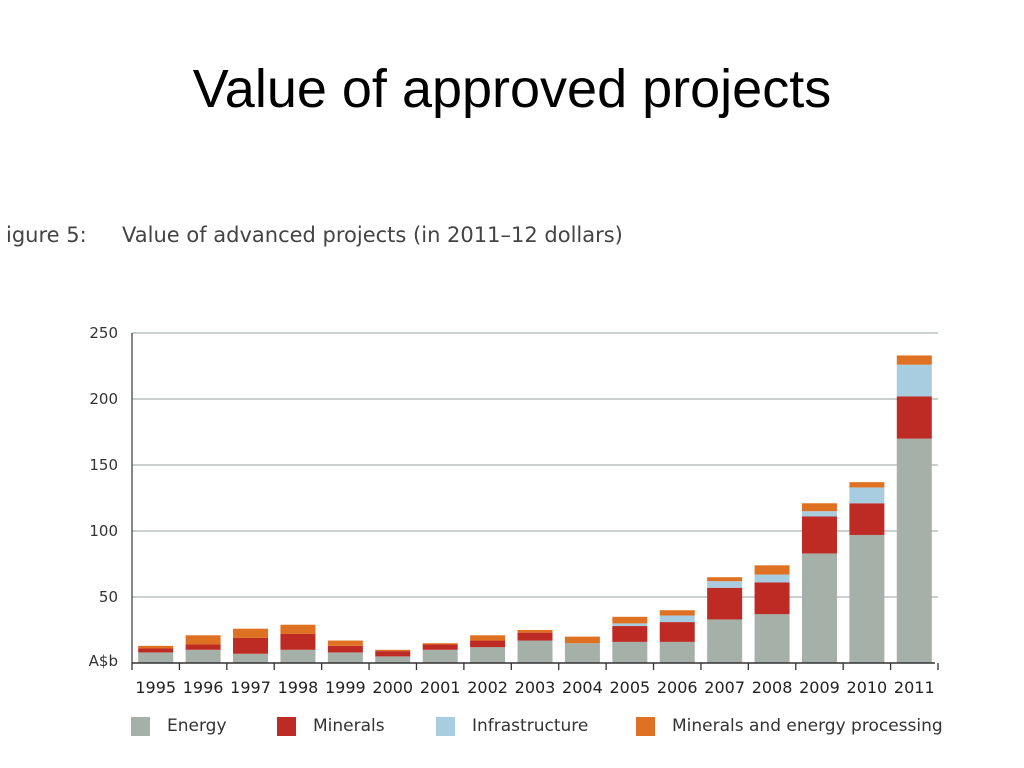  Describe the element at coordinates (629, 687) in the screenshot. I see `x-tick-label: 2005` at that location.